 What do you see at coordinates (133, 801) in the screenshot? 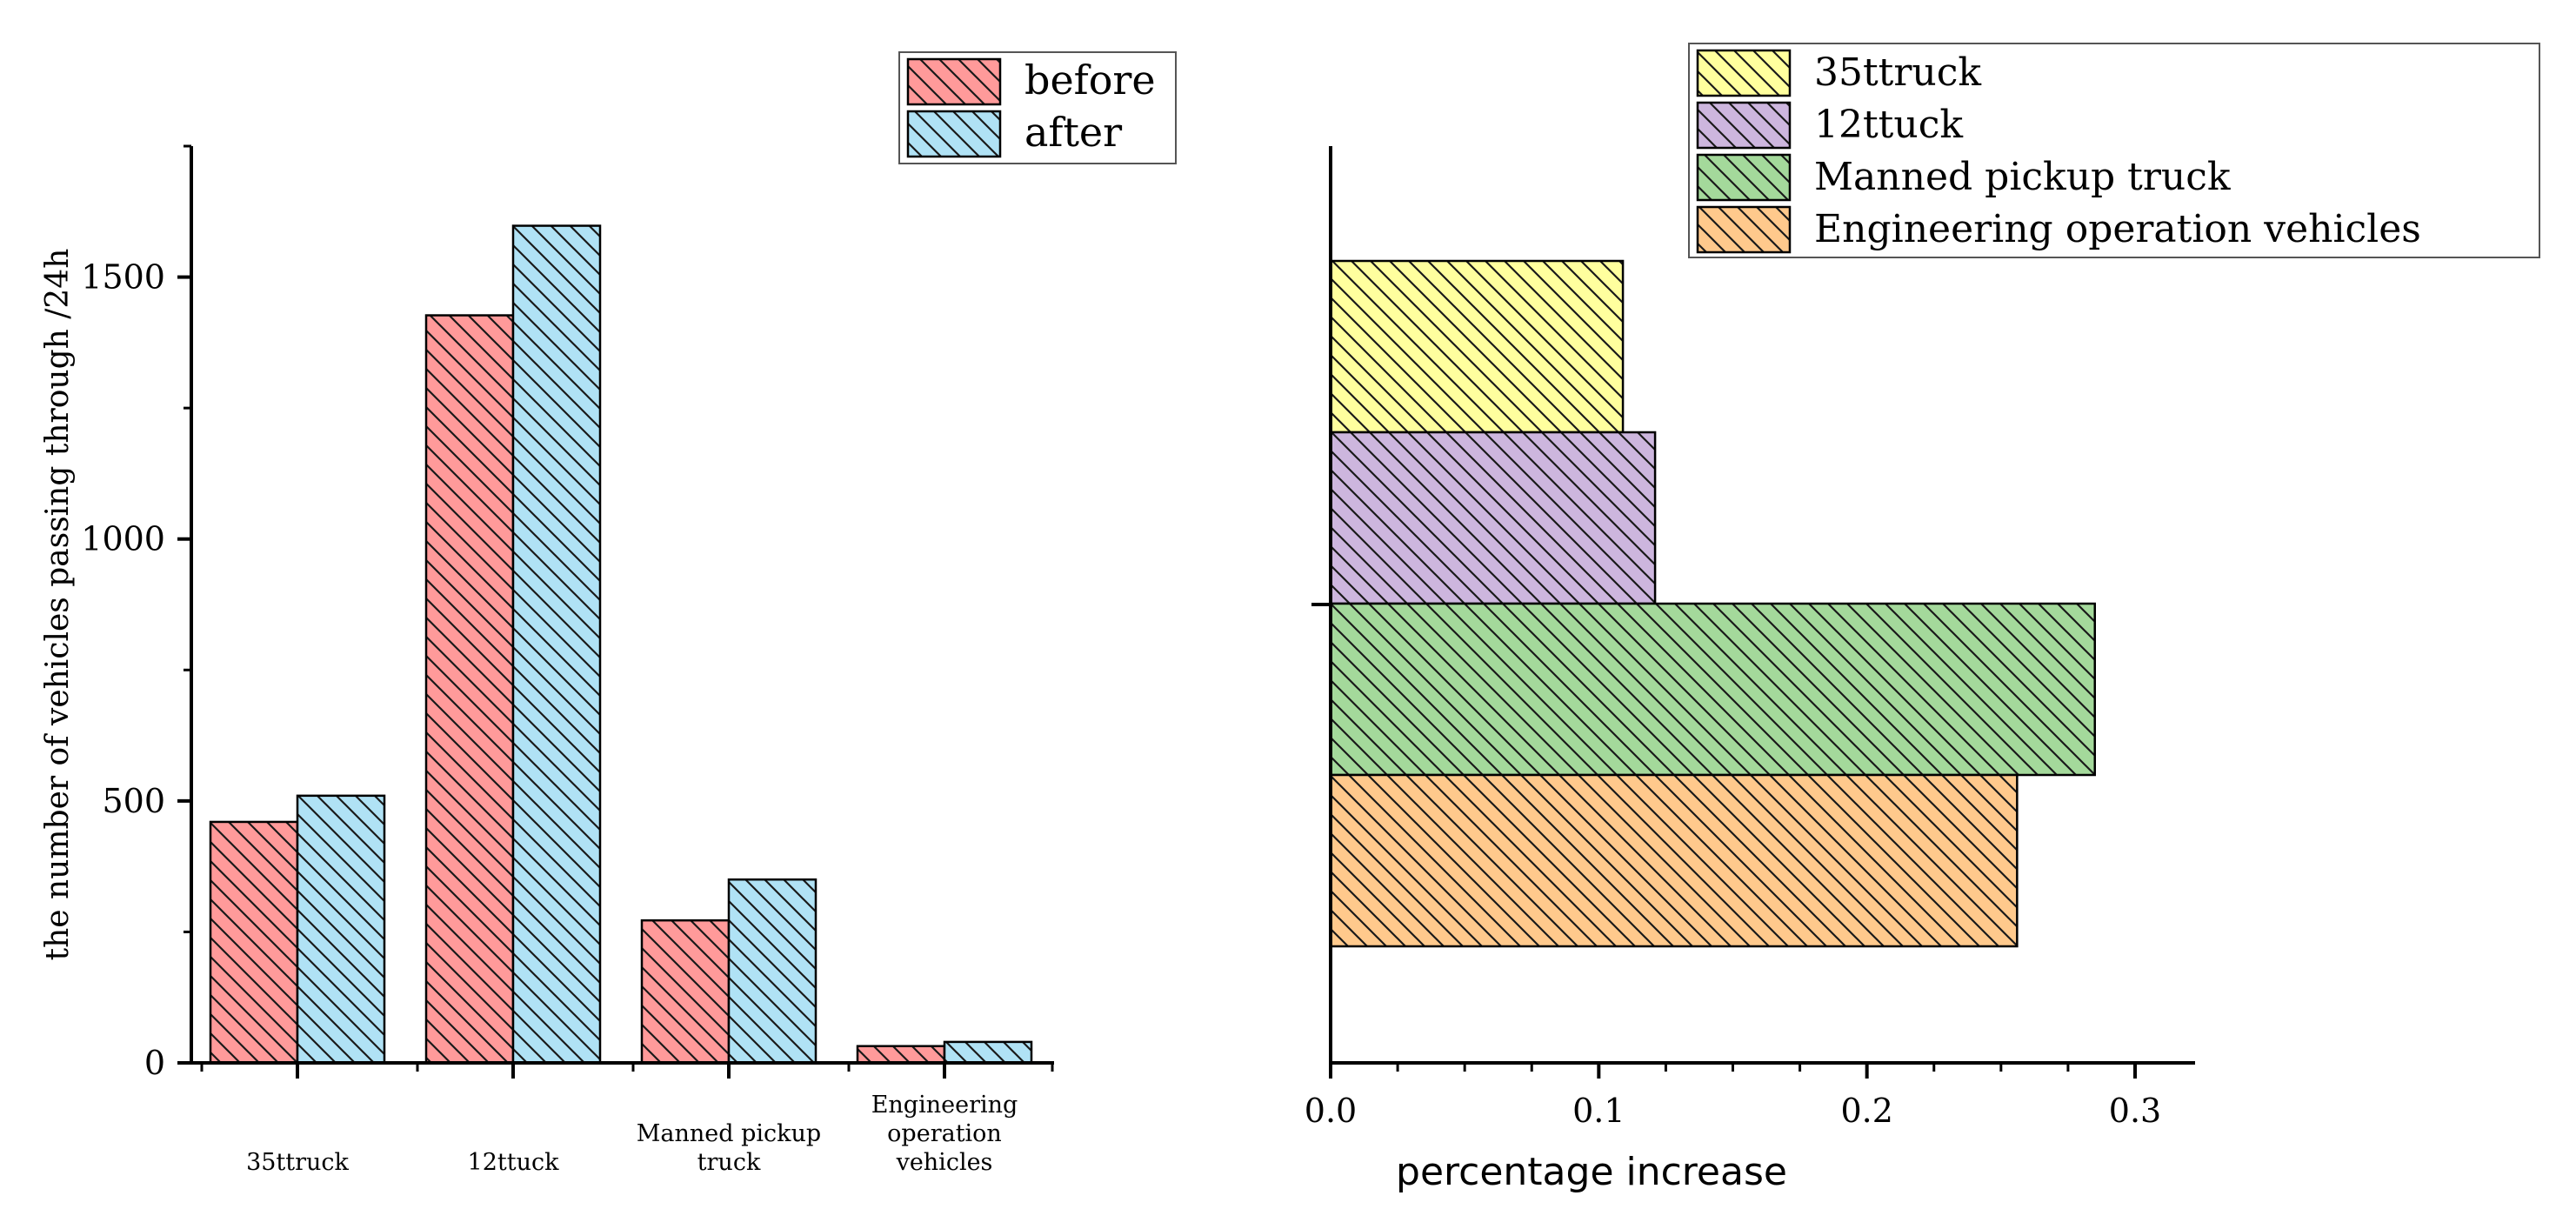
I see `left-y-tick-label: 500` at bounding box center [133, 801].